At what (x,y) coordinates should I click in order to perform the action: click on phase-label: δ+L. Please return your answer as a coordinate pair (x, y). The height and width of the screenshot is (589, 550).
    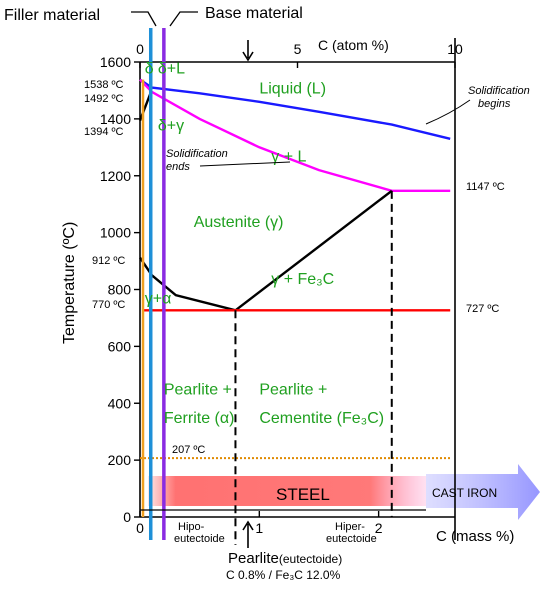
    Looking at the image, I should click on (171, 68).